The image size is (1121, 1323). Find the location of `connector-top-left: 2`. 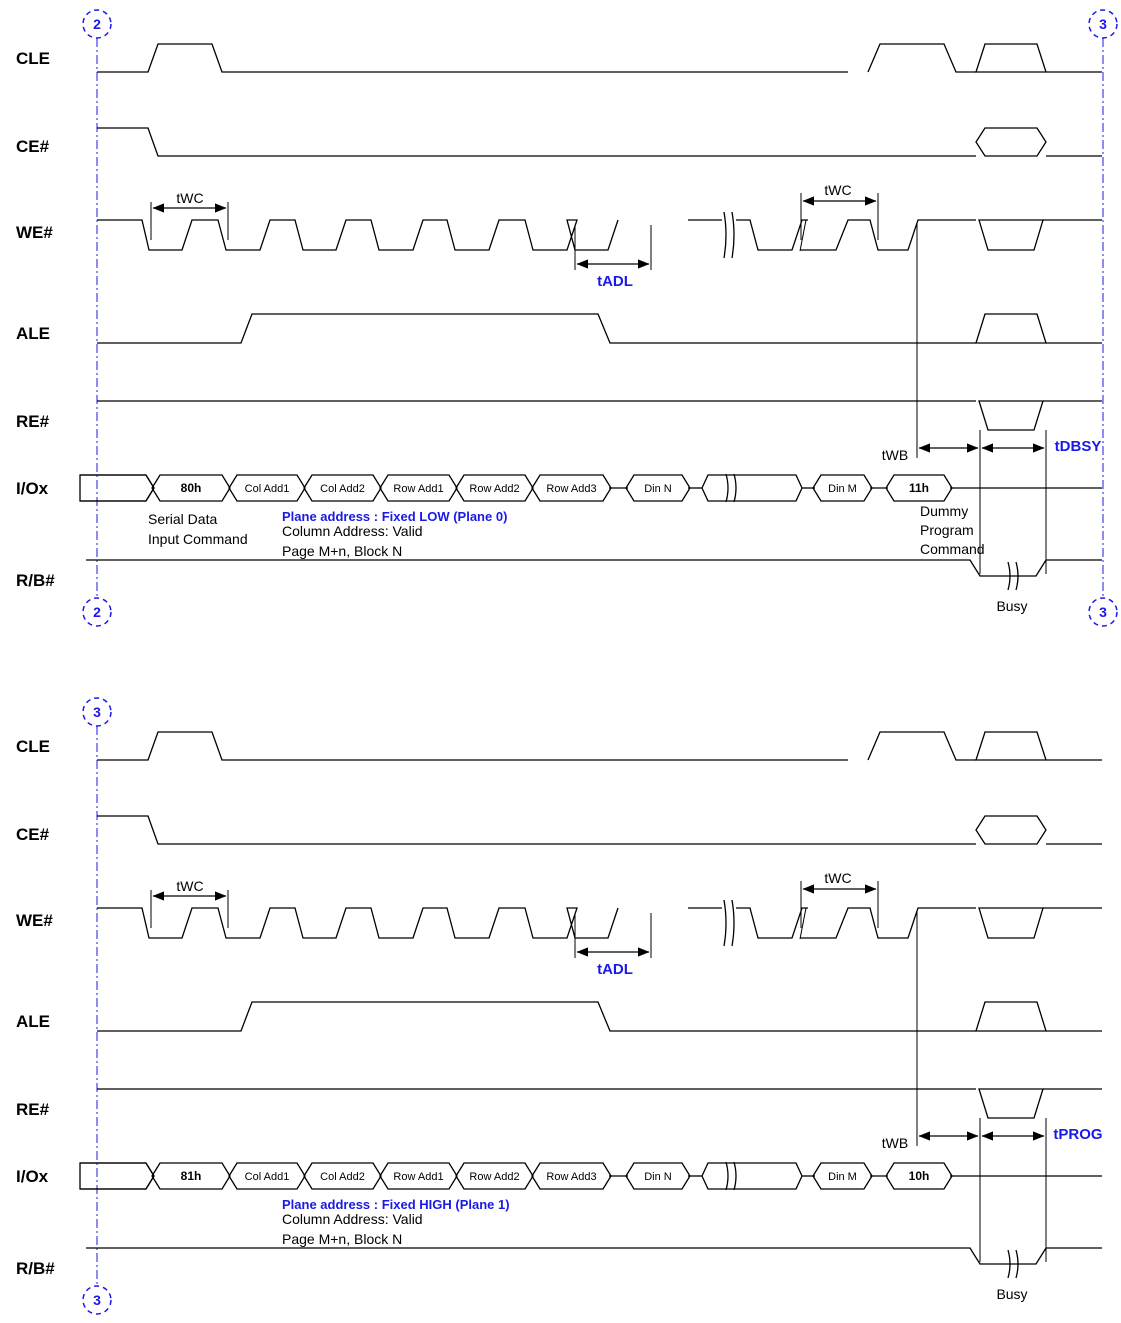

connector-top-left: 2 is located at coordinates (97, 24).